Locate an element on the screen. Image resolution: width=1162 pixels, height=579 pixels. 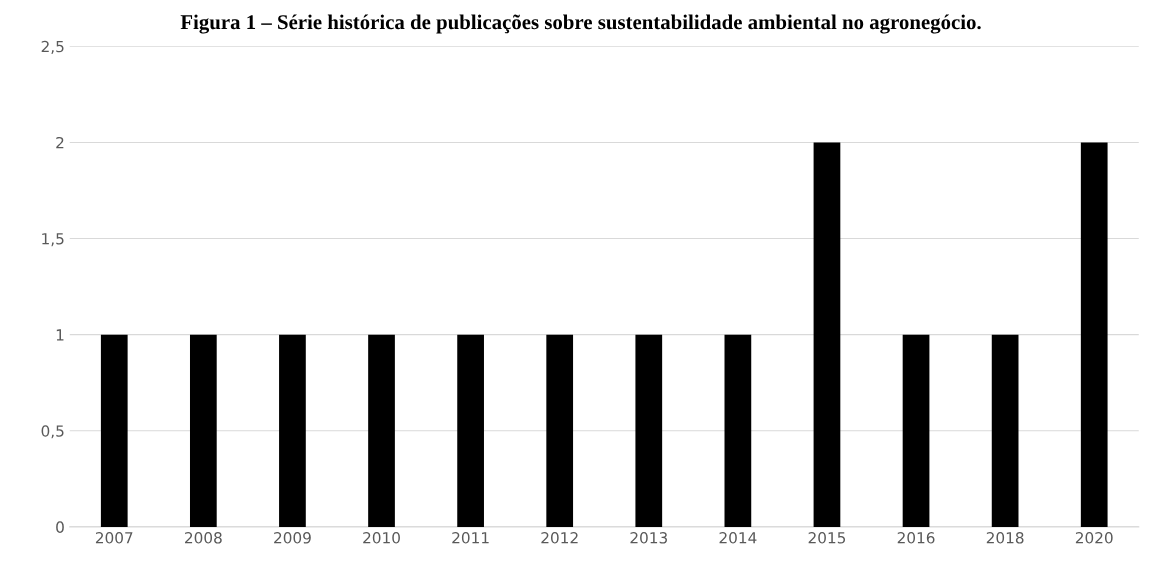
chart-title: Figura 1 – Série histórica de publicações sobre sustentabilidade ambiental no agronegócio. is located at coordinates (580, 24).